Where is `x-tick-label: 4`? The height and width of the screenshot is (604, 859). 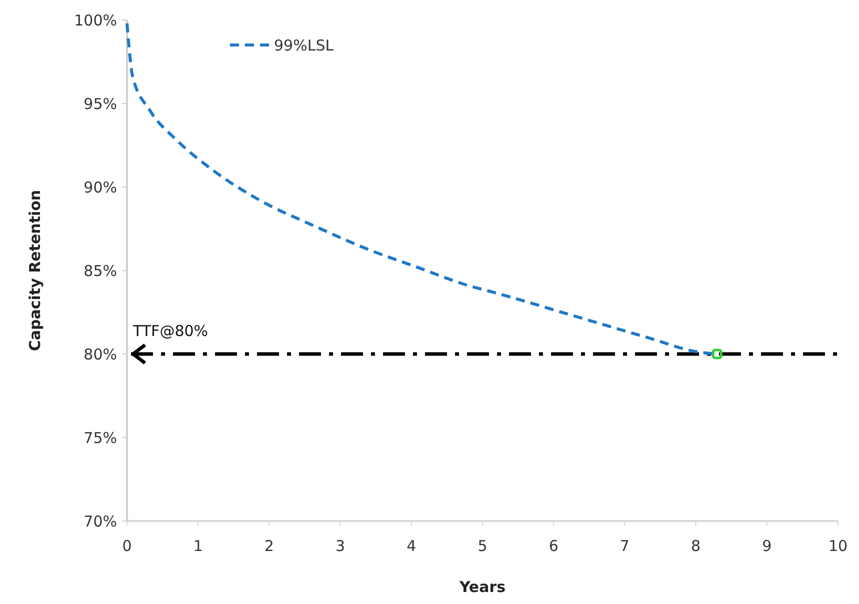 x-tick-label: 4 is located at coordinates (411, 546).